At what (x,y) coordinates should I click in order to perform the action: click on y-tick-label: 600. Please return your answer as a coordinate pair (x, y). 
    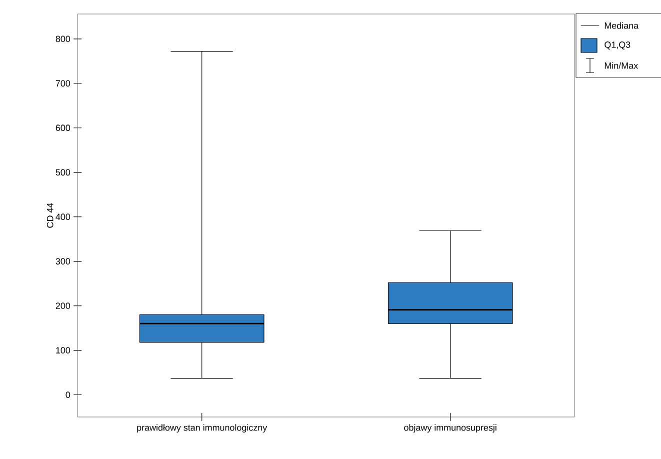
    Looking at the image, I should click on (63, 128).